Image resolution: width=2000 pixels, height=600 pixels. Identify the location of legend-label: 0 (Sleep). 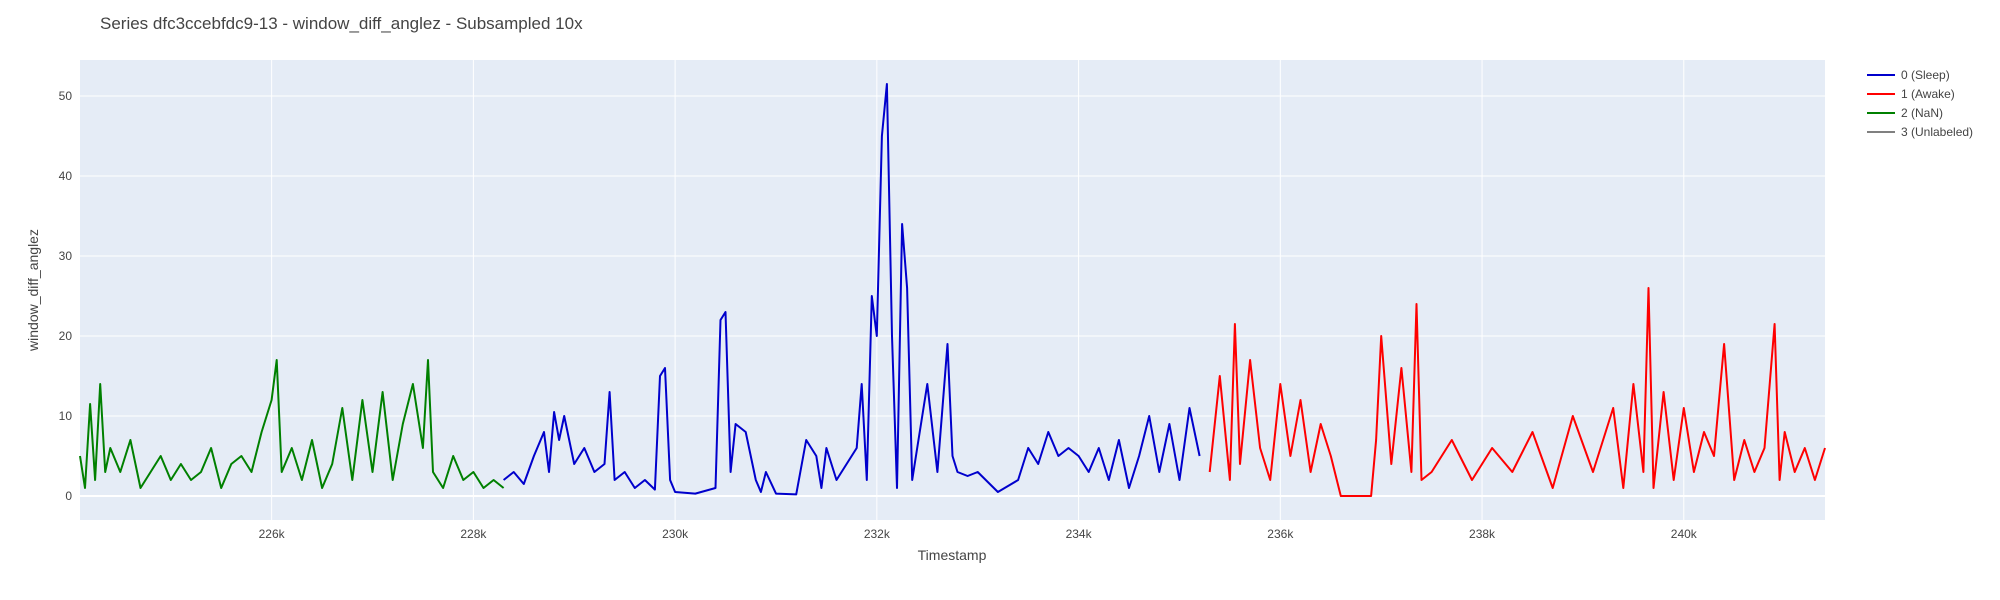
(1925, 75).